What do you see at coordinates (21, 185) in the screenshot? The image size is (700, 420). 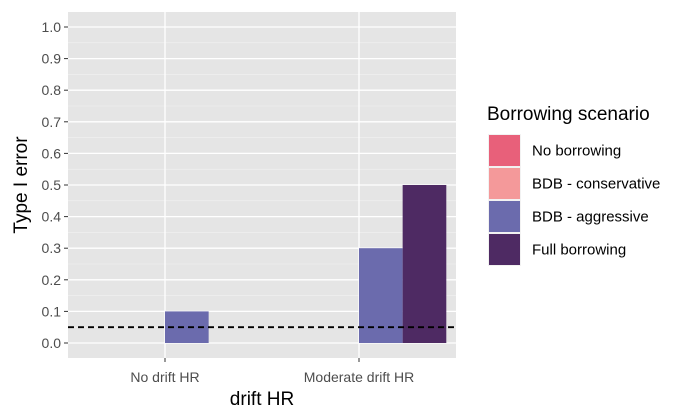 I see `y-axis-title: Type I error` at bounding box center [21, 185].